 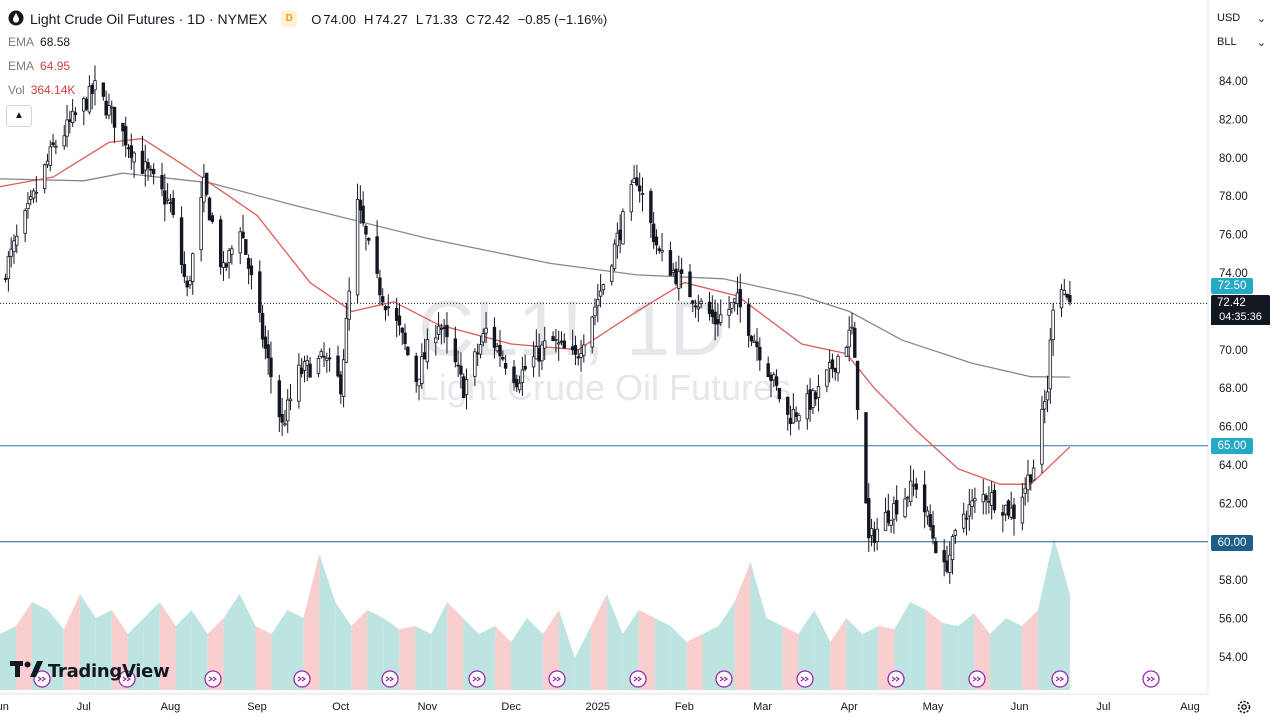 What do you see at coordinates (391, 19) in the screenshot?
I see `high-value: 74.27` at bounding box center [391, 19].